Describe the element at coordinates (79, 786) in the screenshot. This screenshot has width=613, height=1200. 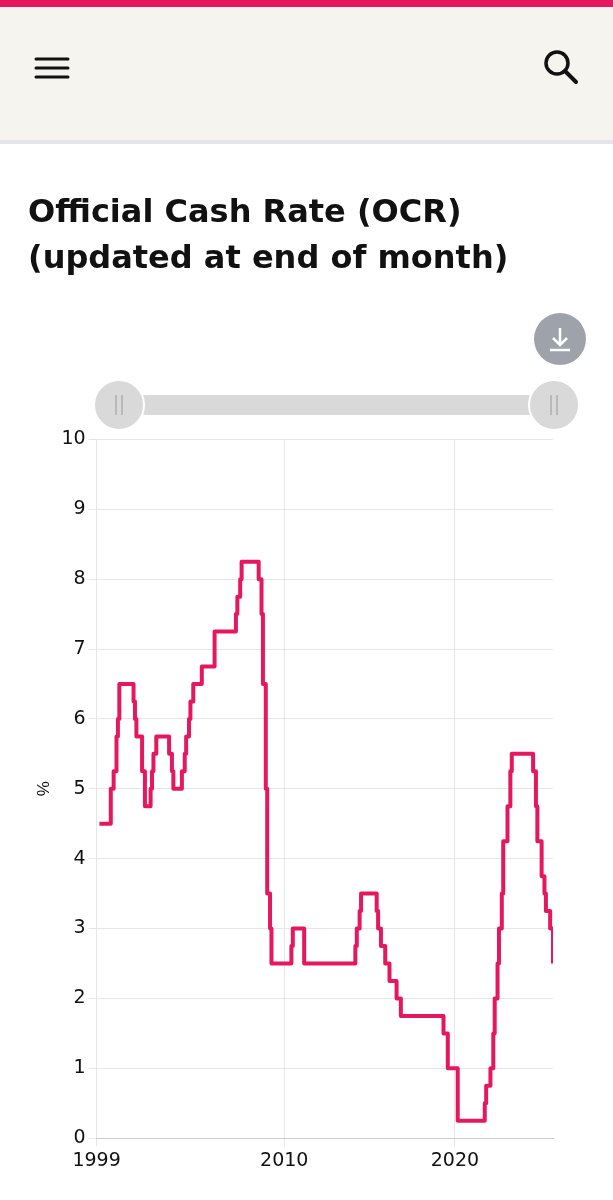
I see `y-tick-label: 5` at that location.